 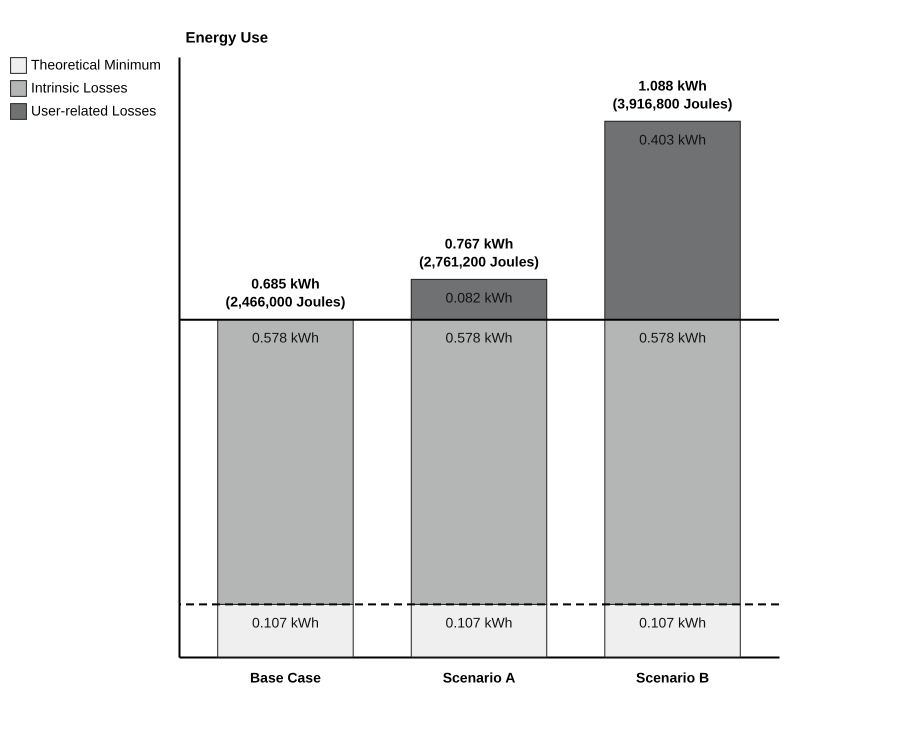 What do you see at coordinates (96, 64) in the screenshot?
I see `legend-label: Theoretical Minimum` at bounding box center [96, 64].